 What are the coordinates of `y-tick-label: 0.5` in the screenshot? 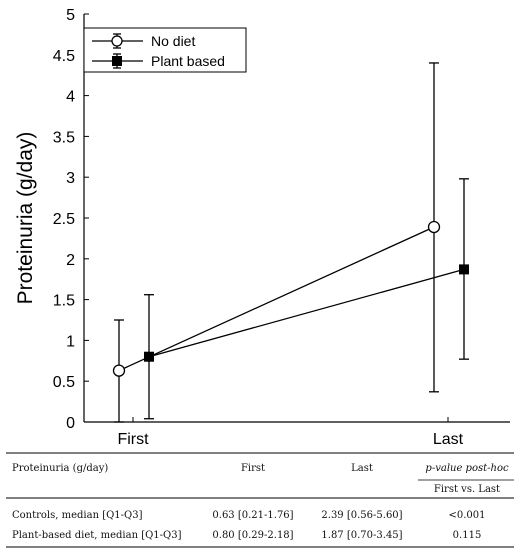 It's located at (64, 382).